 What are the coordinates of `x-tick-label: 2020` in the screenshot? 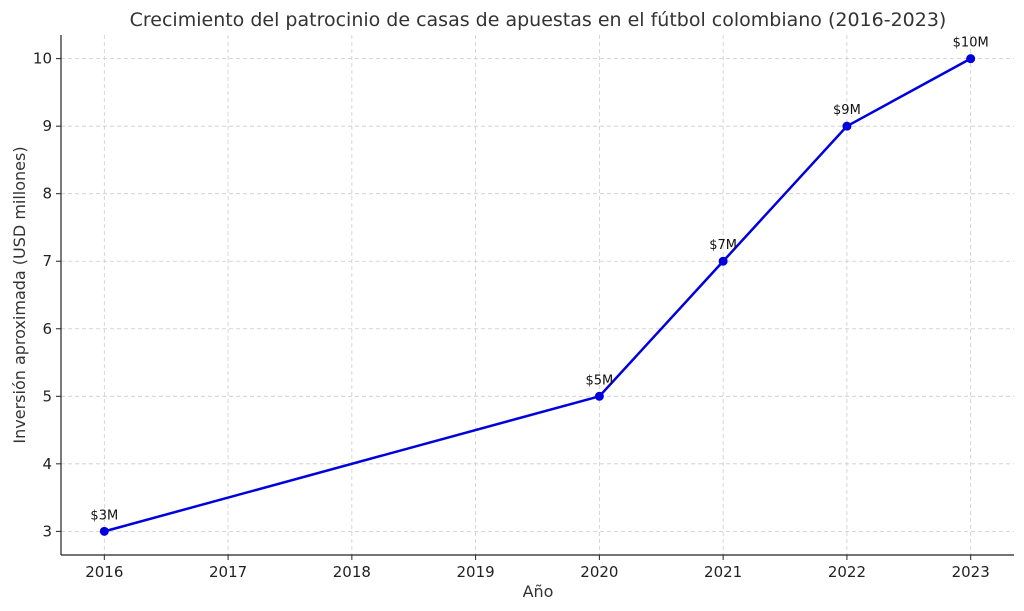 It's located at (599, 572).